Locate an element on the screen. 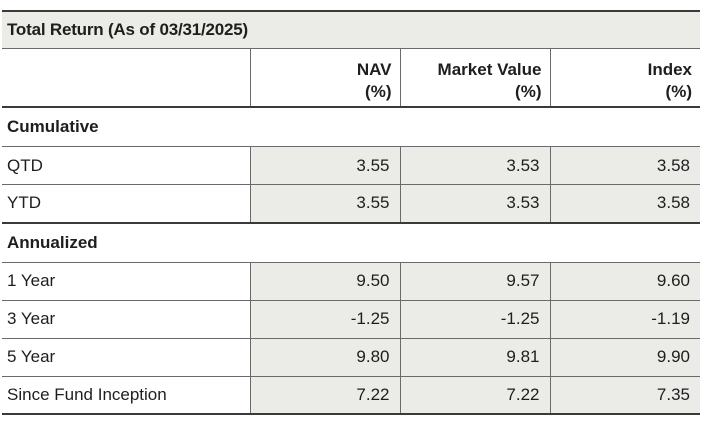 The height and width of the screenshot is (426, 708). header-index-label: Index is located at coordinates (669, 69).